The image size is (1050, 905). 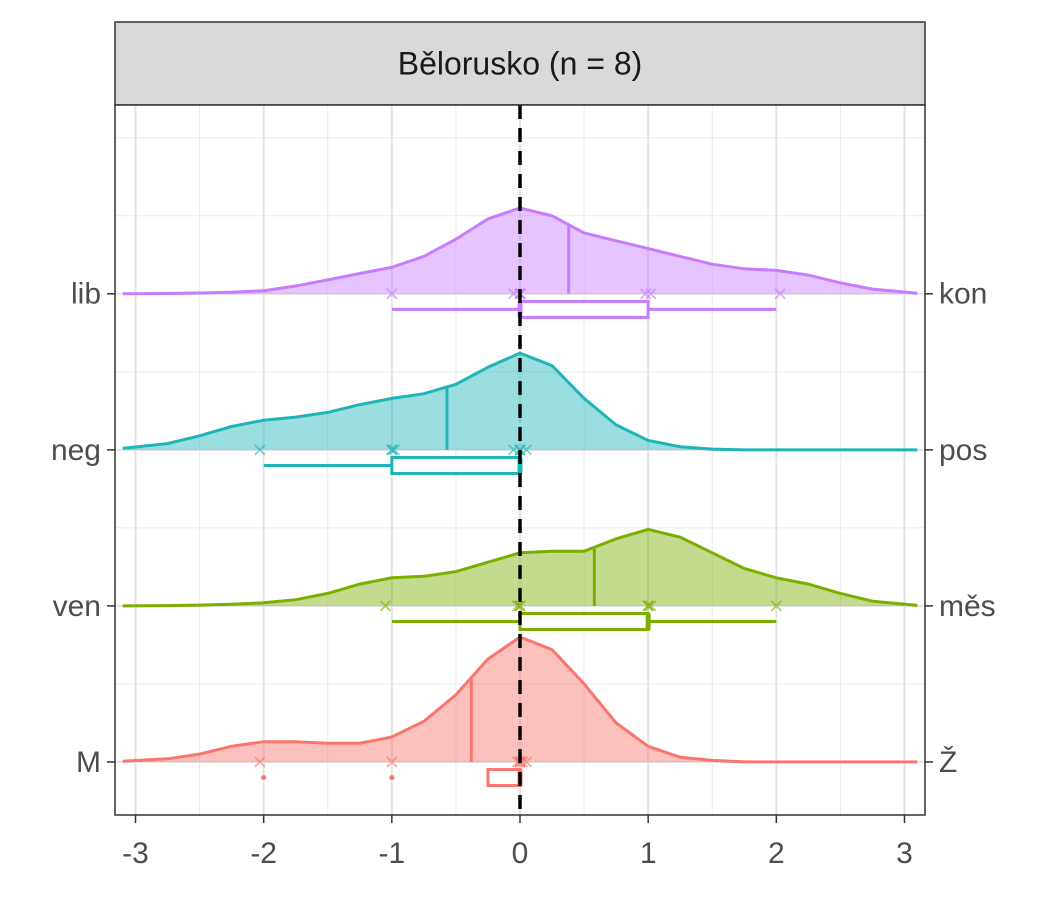 I want to click on strip, so click(x=520, y=63).